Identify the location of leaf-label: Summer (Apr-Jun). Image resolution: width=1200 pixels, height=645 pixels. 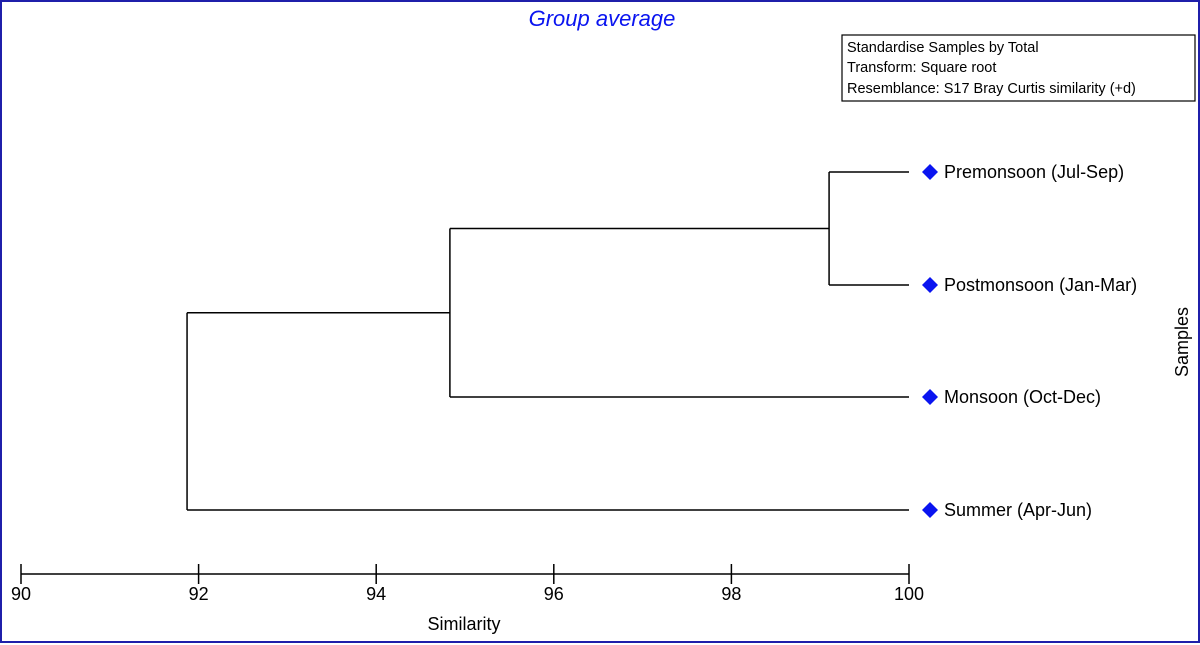
(1018, 510).